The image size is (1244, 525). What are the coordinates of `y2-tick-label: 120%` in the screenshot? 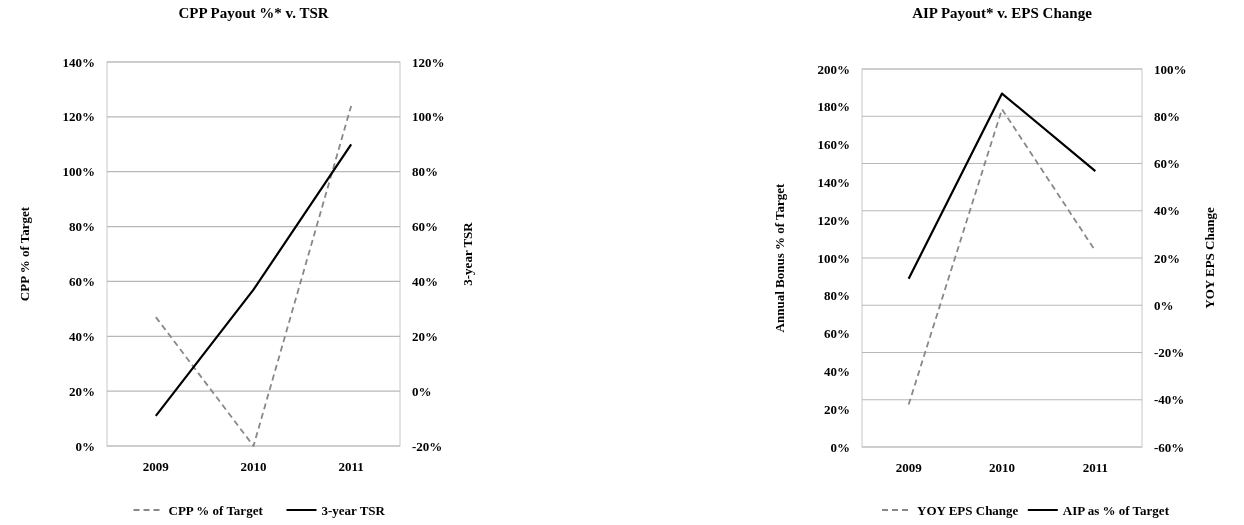 It's located at (428, 62).